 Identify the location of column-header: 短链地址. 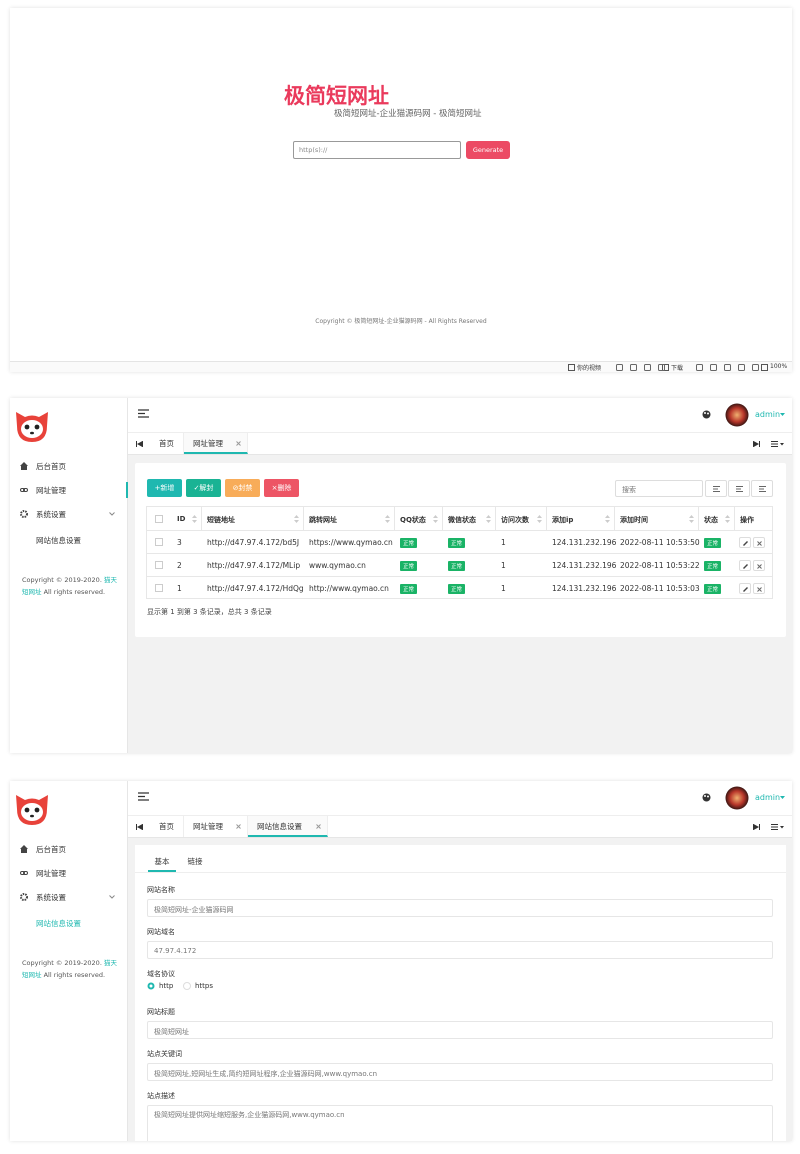
(221, 520).